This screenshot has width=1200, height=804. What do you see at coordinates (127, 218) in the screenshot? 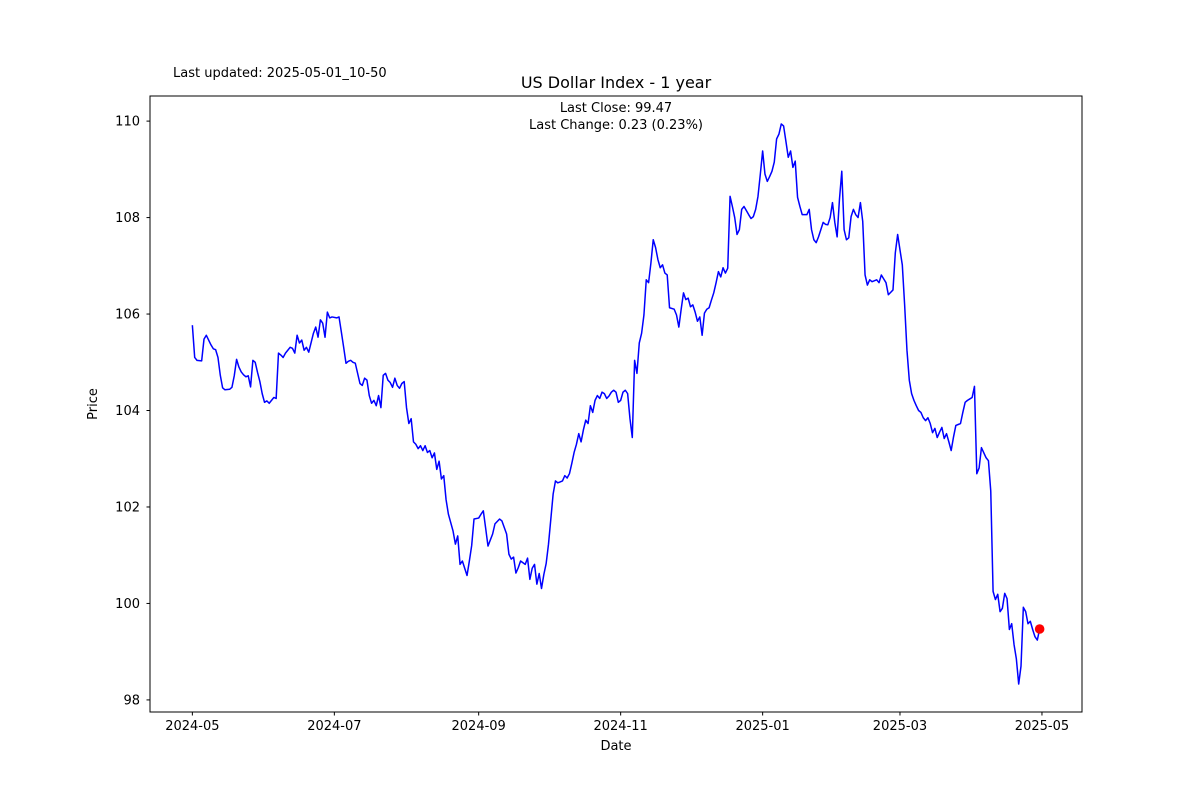
I see `y-tick-label: 108` at bounding box center [127, 218].